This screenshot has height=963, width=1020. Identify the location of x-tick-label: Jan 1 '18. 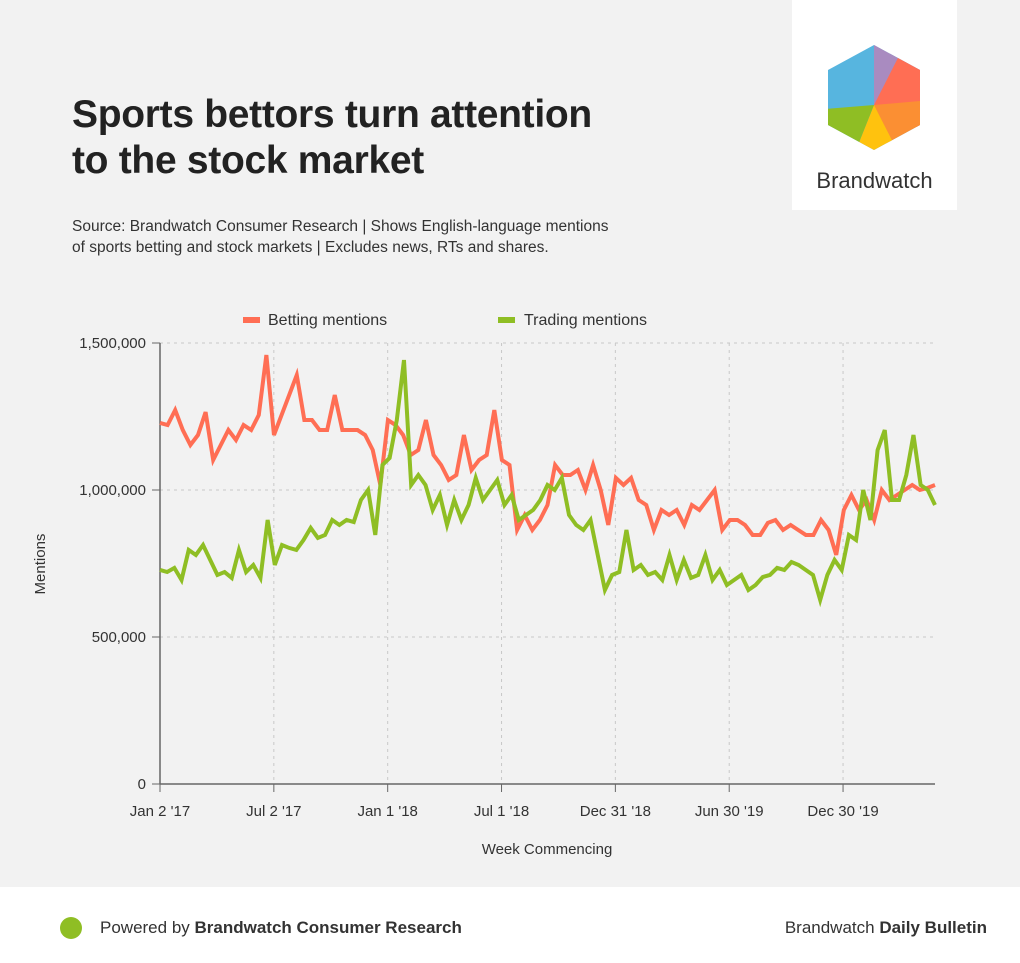
(387, 811).